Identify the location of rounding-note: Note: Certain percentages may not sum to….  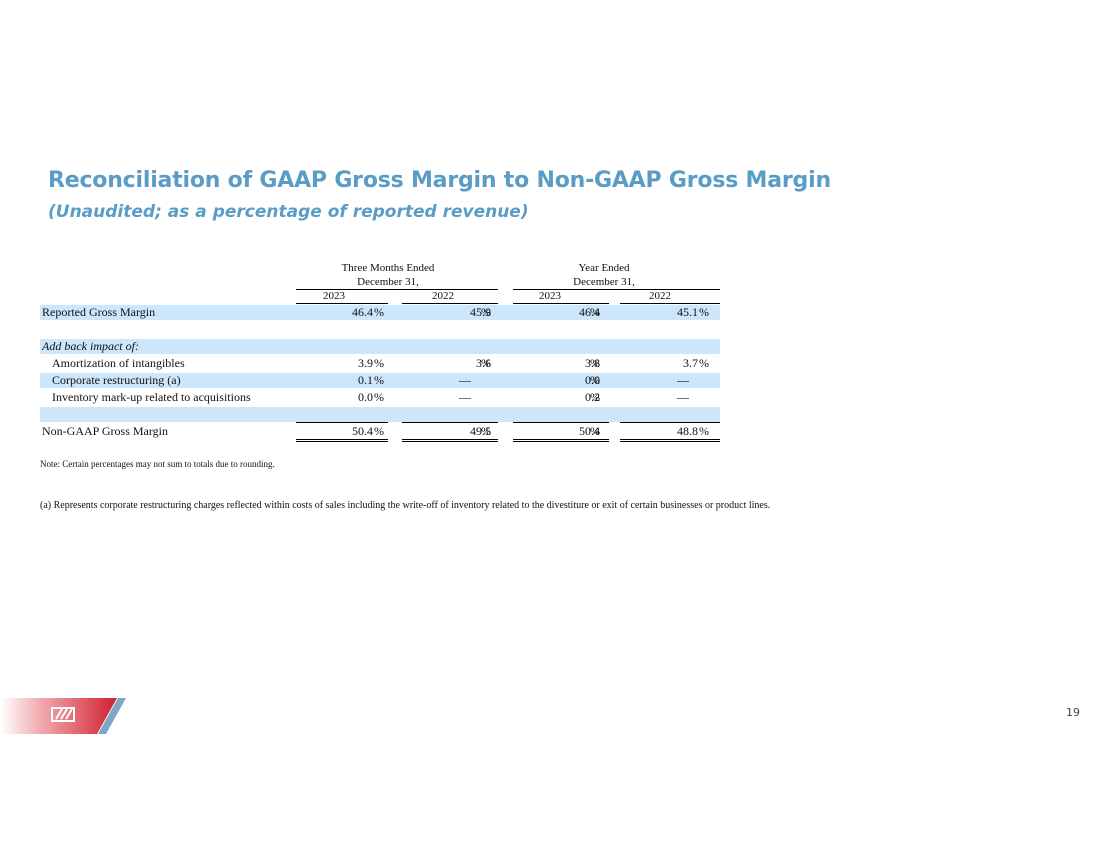
(157, 464).